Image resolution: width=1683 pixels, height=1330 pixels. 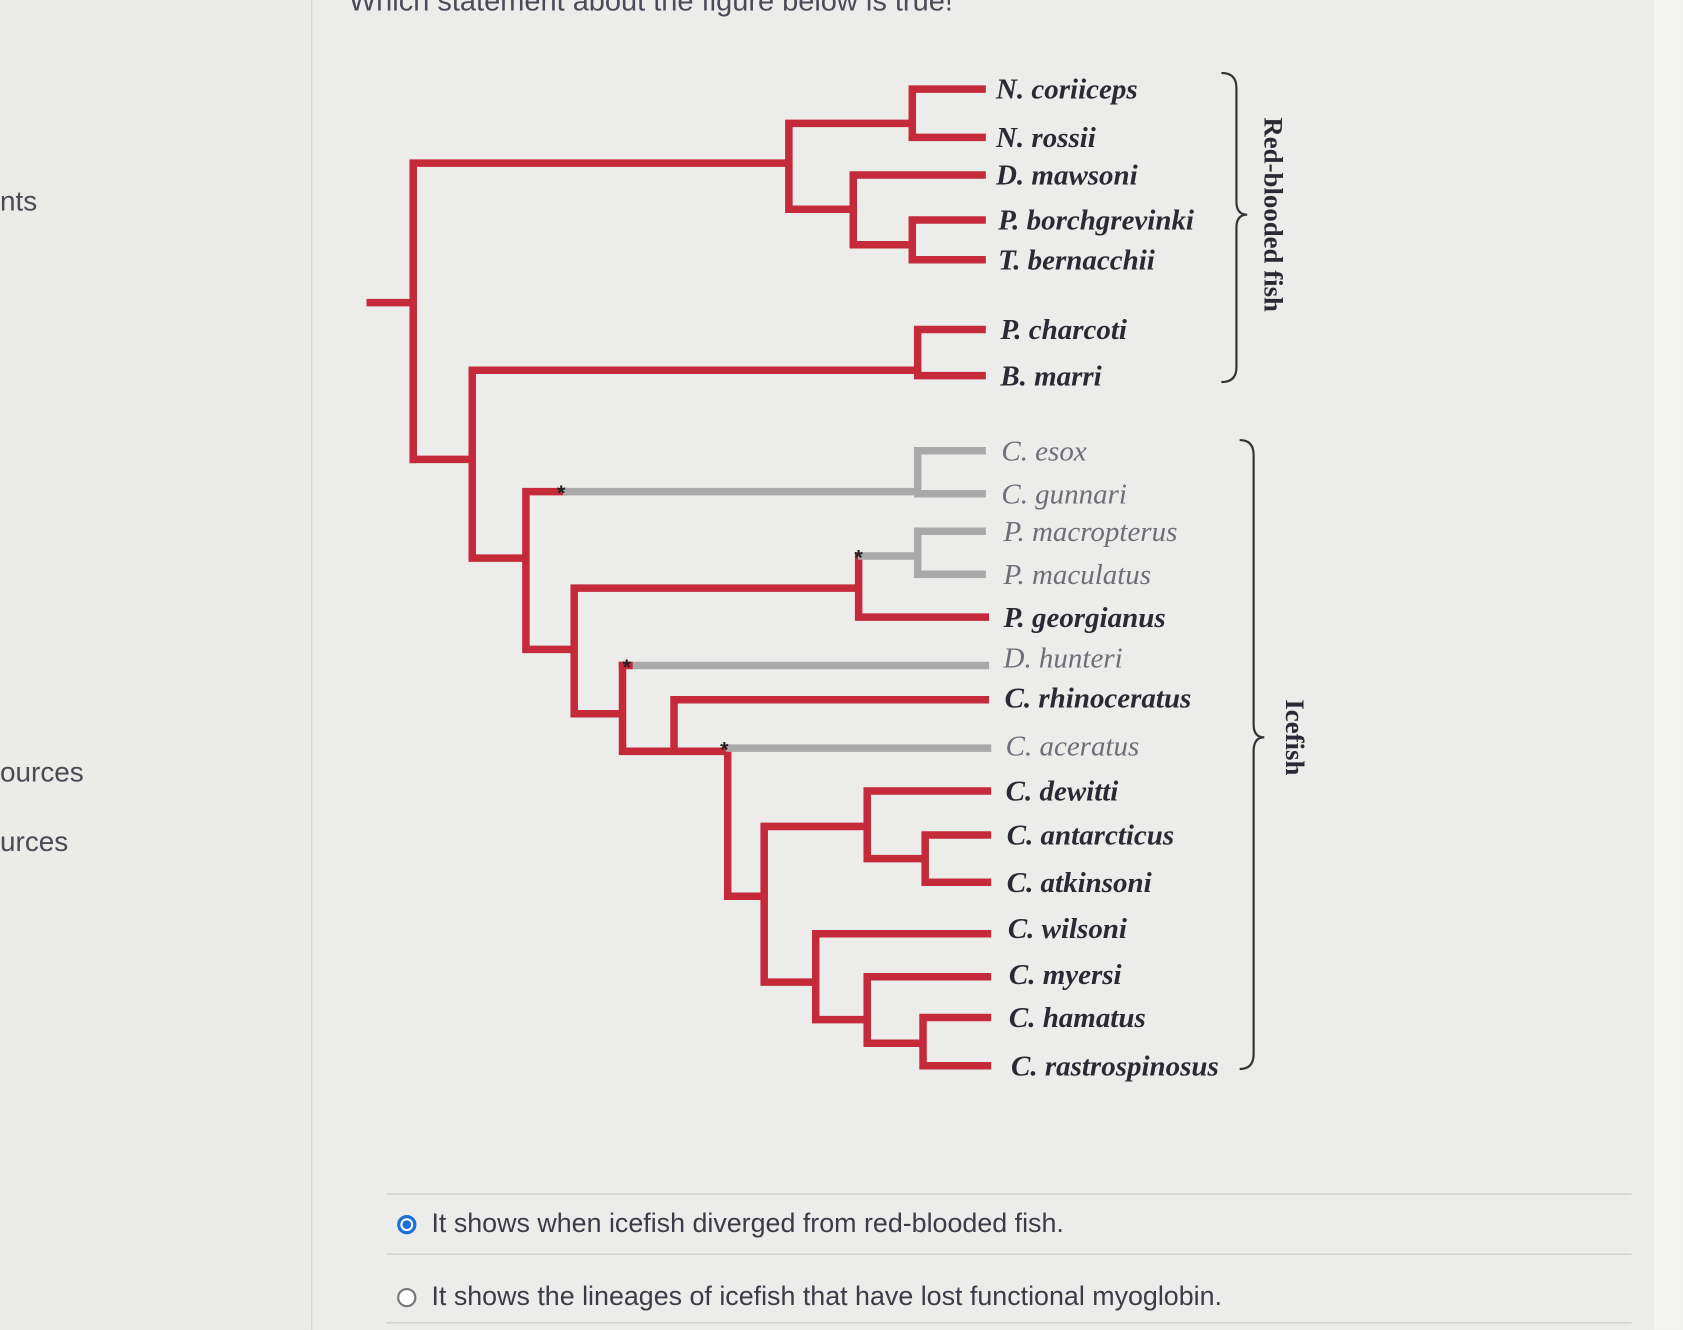 What do you see at coordinates (1084, 618) in the screenshot?
I see `leaf-label: P. georgianus` at bounding box center [1084, 618].